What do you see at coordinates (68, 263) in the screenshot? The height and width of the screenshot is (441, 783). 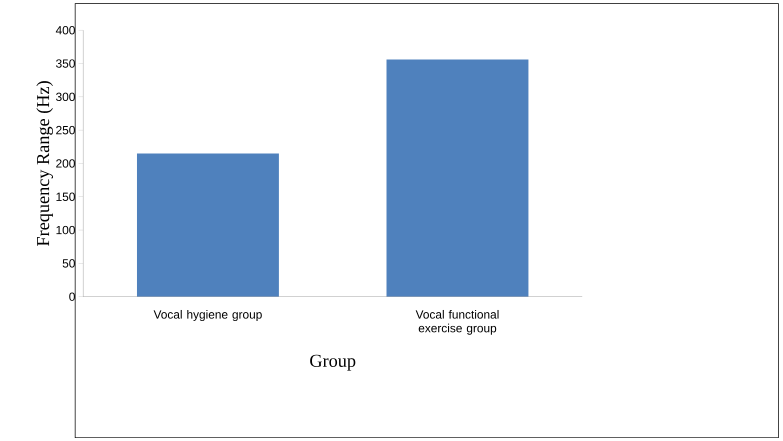 I see `y-tick-label: 50` at bounding box center [68, 263].